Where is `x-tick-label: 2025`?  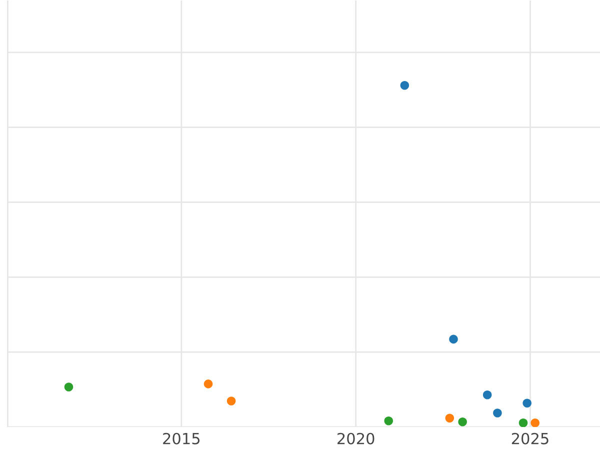 x-tick-label: 2025 is located at coordinates (530, 438).